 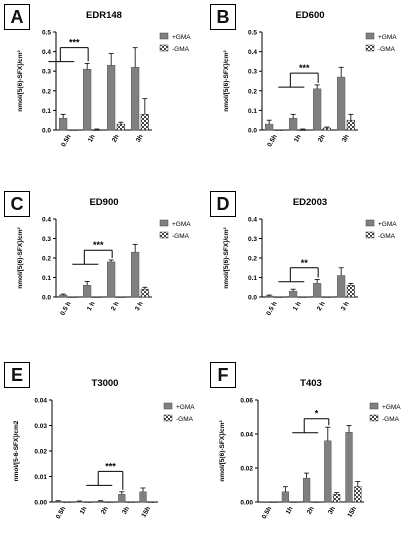 I want to click on y-tick-label: 0.06, so click(x=246, y=401).